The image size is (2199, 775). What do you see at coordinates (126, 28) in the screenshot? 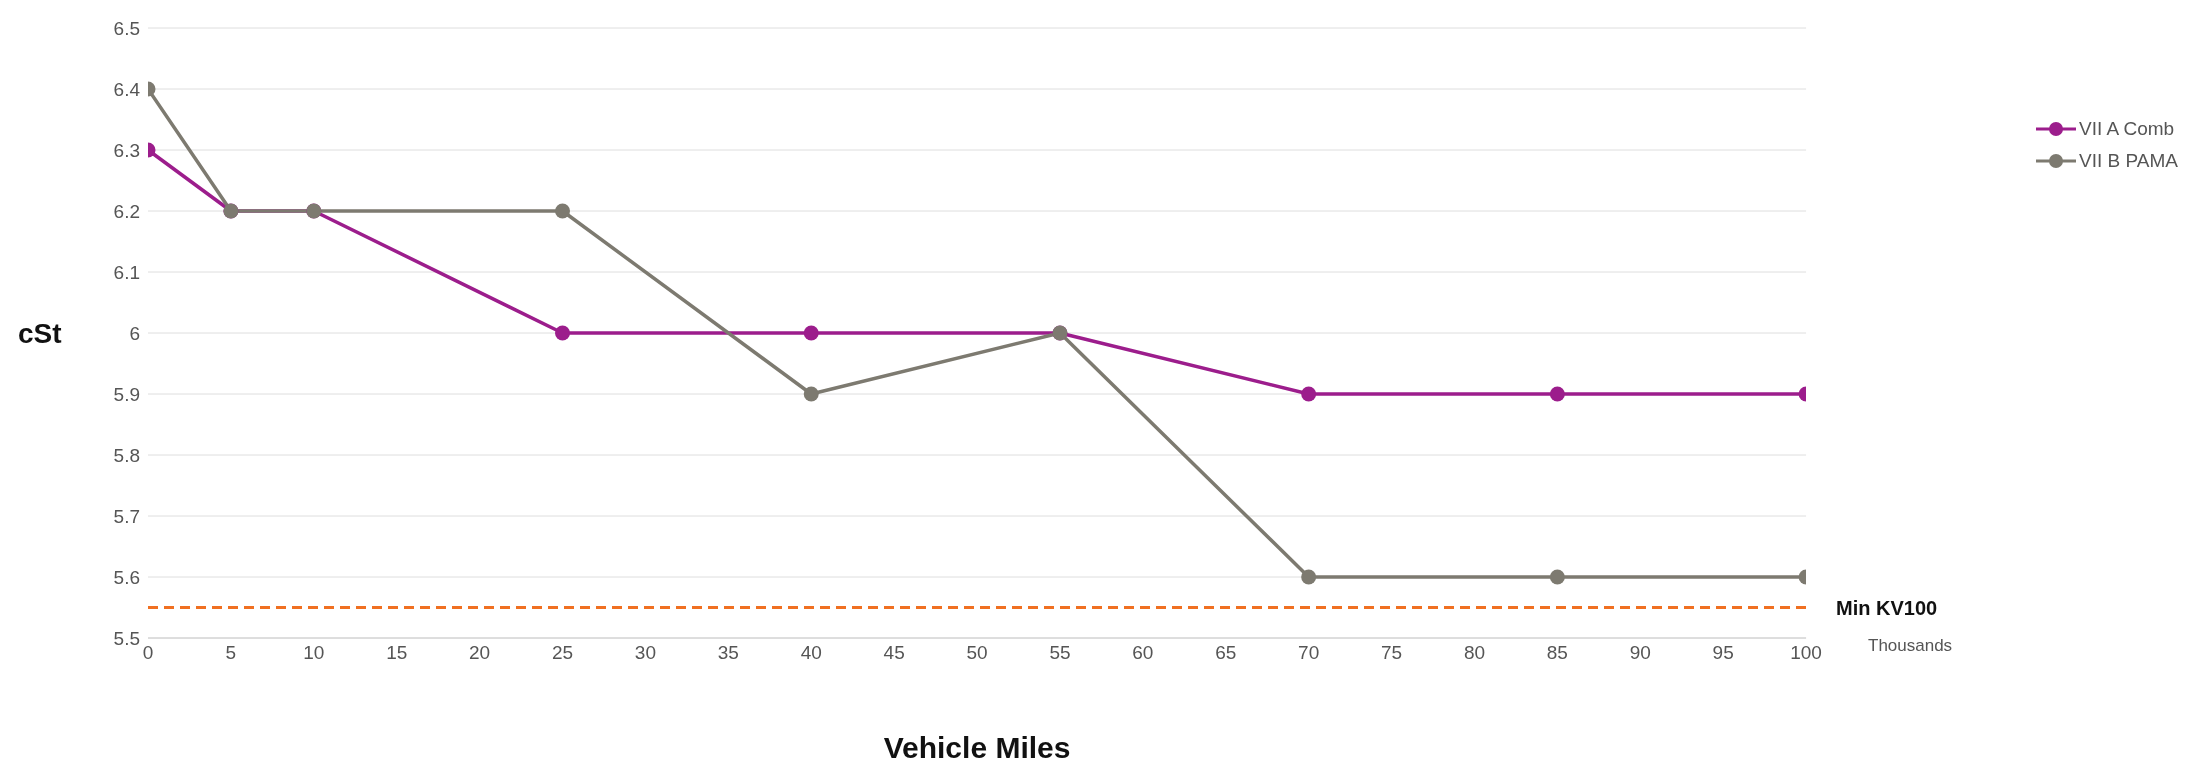
I see `y-tick-label: 6.5` at bounding box center [126, 28].